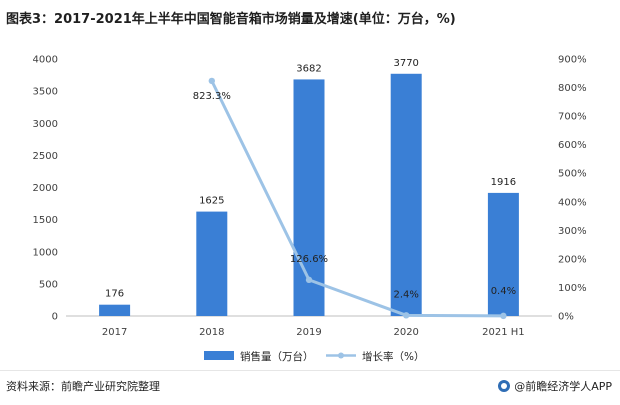 This screenshot has width=620, height=405. I want to click on left-axis-tick: 2000, so click(45, 188).